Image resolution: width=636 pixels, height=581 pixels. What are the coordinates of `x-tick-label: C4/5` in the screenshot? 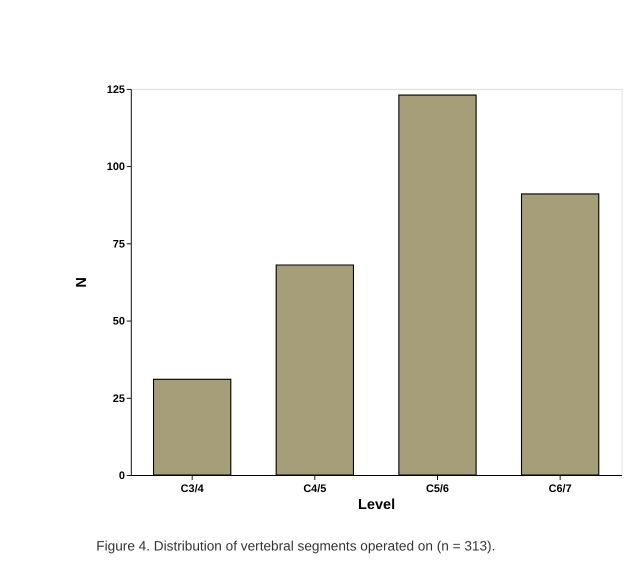 It's located at (314, 488).